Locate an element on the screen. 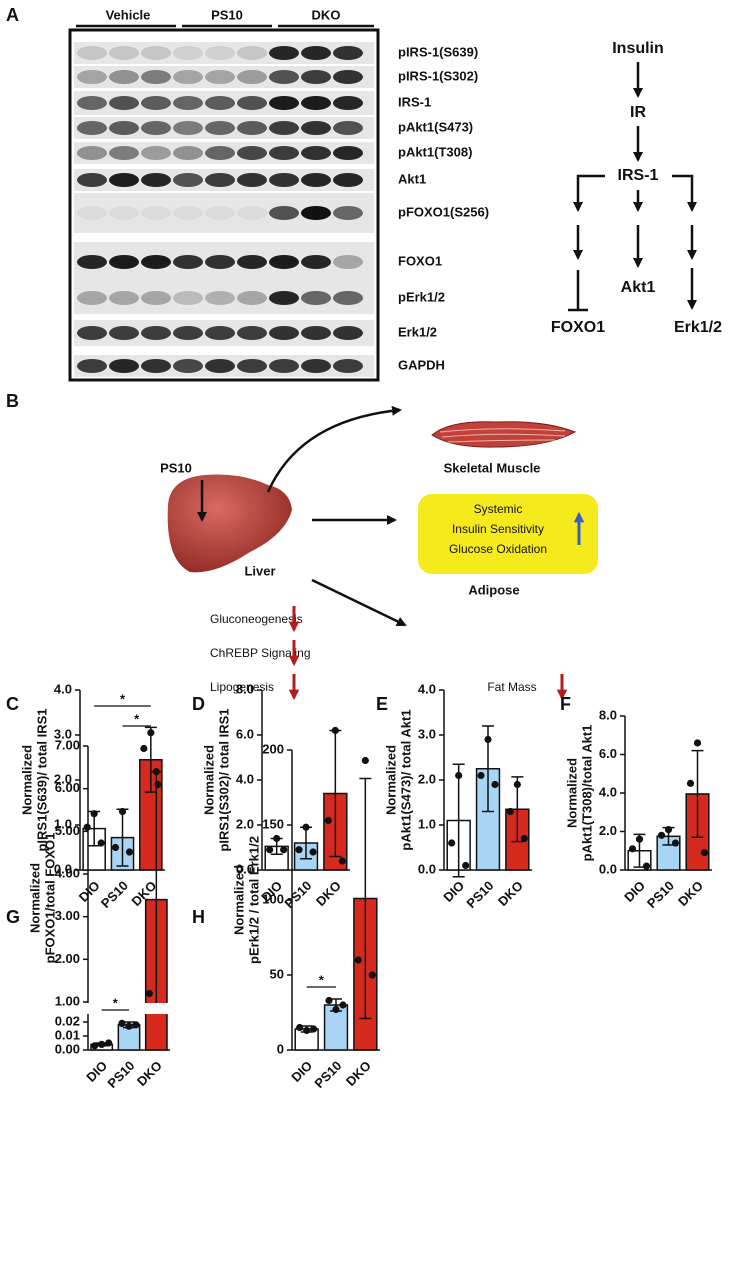 The width and height of the screenshot is (731, 1268). blot-label: pIRS-1(S639) is located at coordinates (438, 51).